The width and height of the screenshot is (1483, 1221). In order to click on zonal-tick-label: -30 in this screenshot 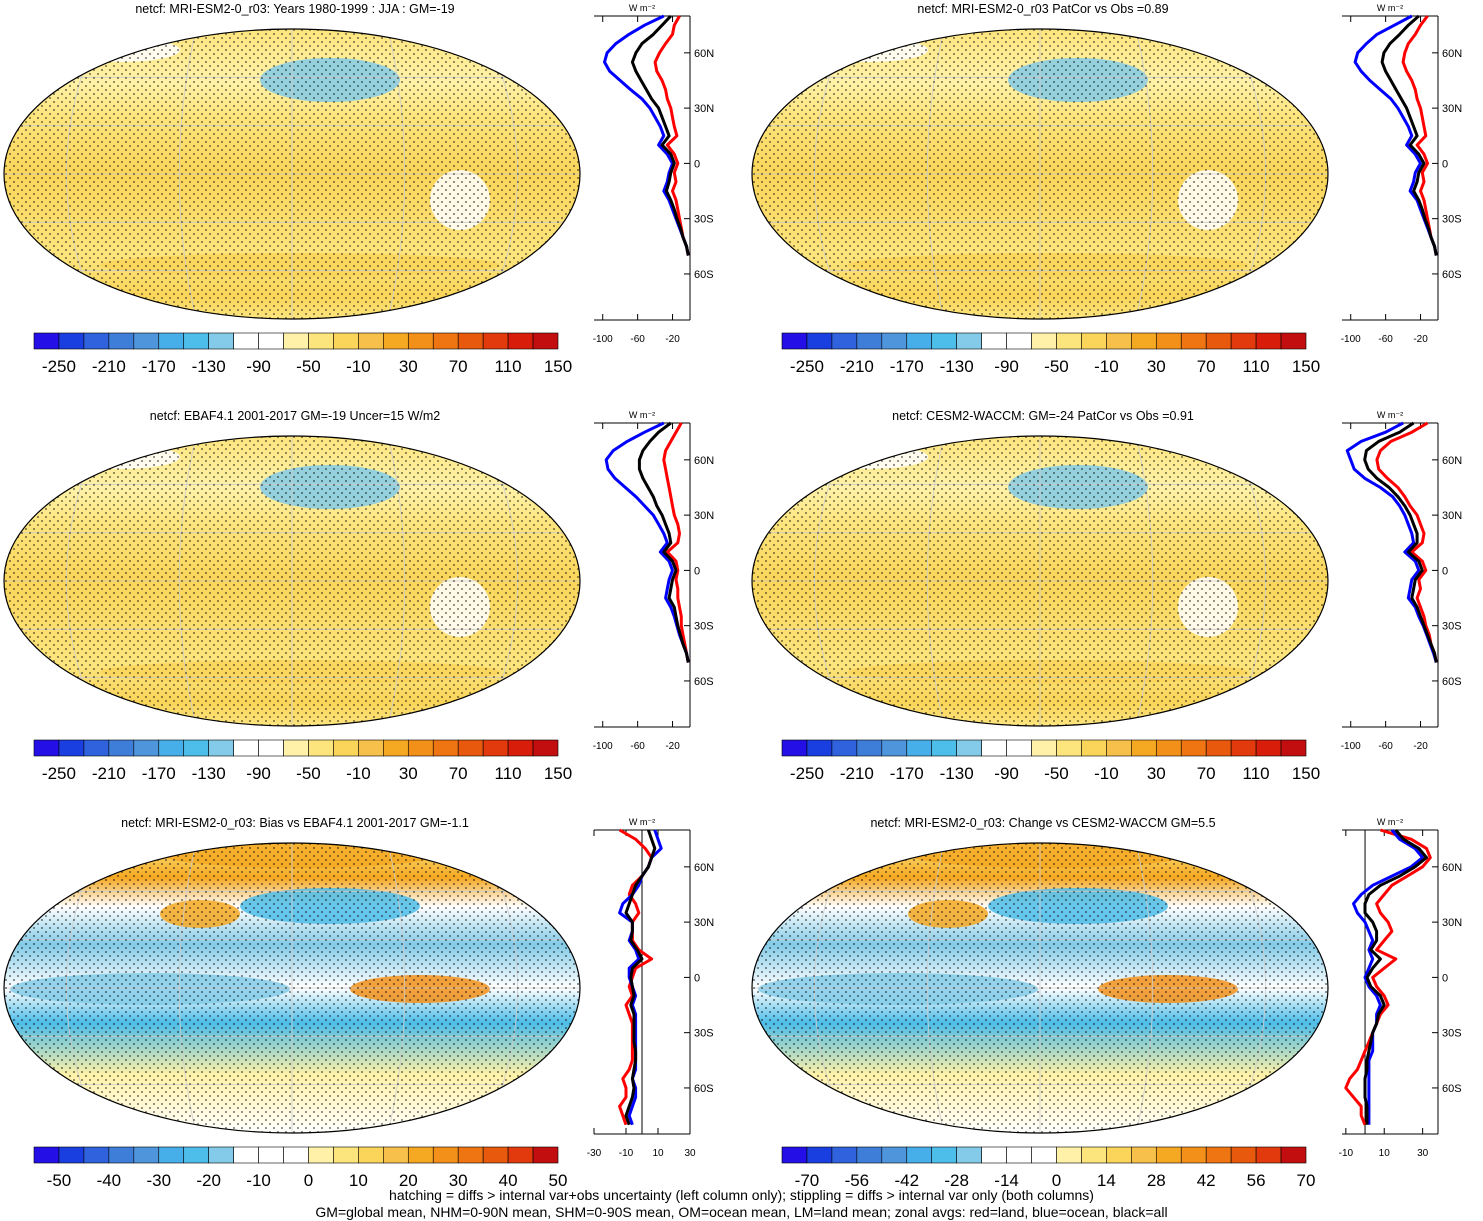, I will do `click(594, 1153)`.